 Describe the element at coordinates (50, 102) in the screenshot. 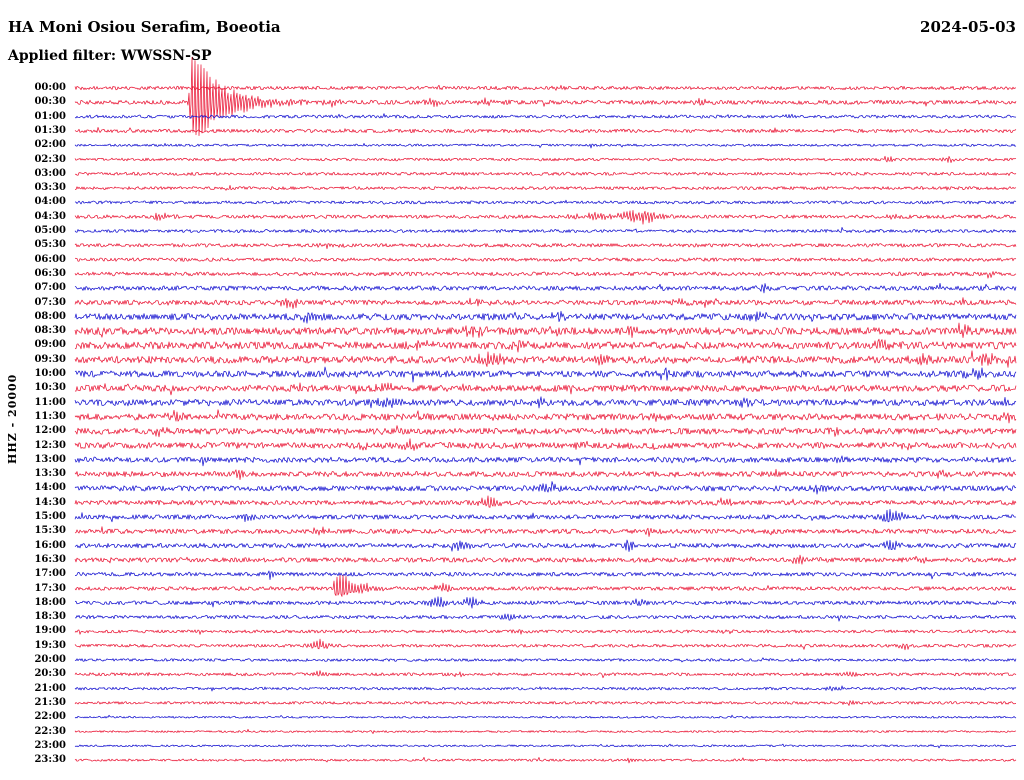

I see `time-label: 00:30` at that location.